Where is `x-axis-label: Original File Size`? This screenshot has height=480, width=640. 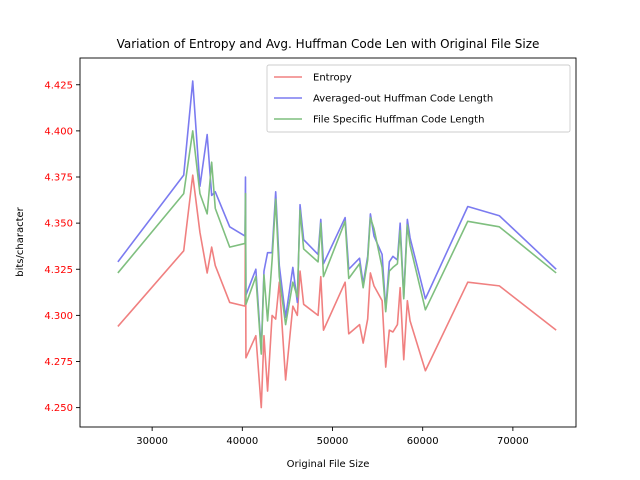 x-axis-label: Original File Size is located at coordinates (328, 464).